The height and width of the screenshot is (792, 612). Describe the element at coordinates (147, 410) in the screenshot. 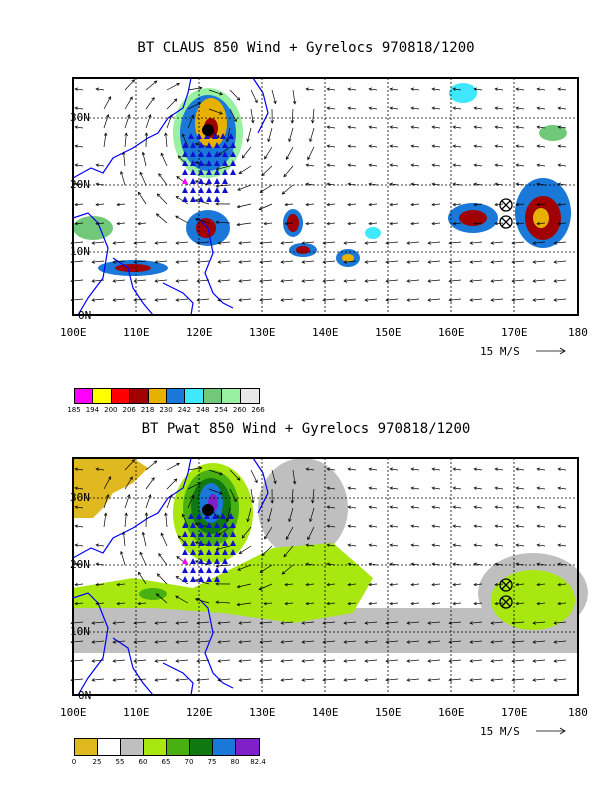

I see `colorbar-label: 218` at that location.